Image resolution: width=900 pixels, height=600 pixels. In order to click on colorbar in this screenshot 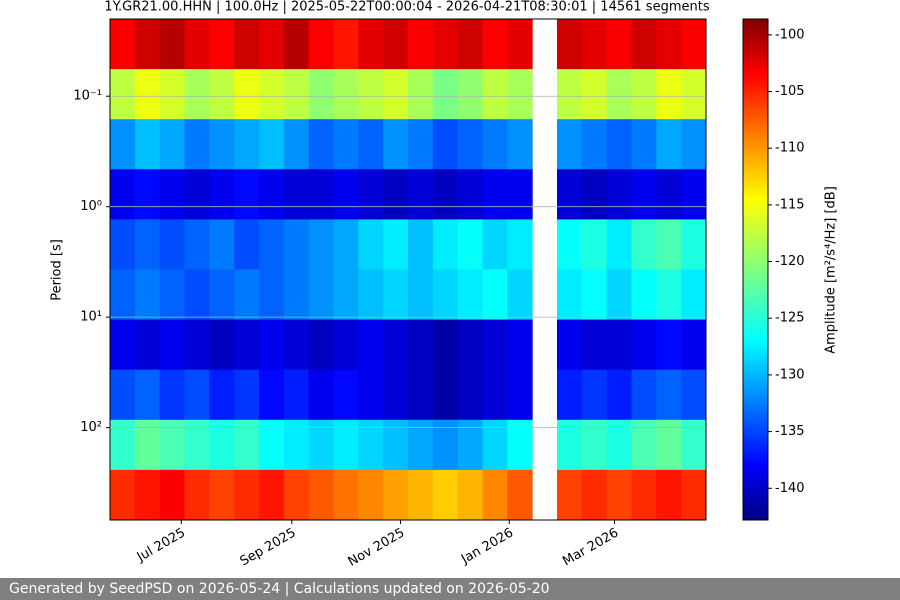, I will do `click(755, 269)`.